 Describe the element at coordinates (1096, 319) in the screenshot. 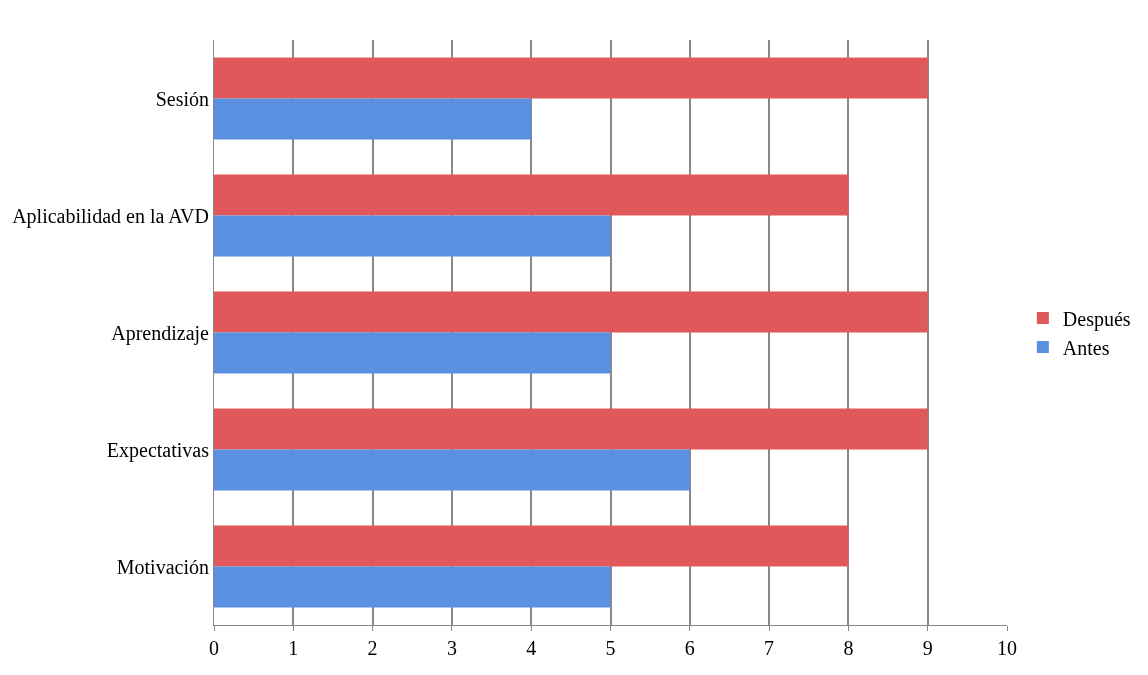

I see `legend-label: Después` at that location.